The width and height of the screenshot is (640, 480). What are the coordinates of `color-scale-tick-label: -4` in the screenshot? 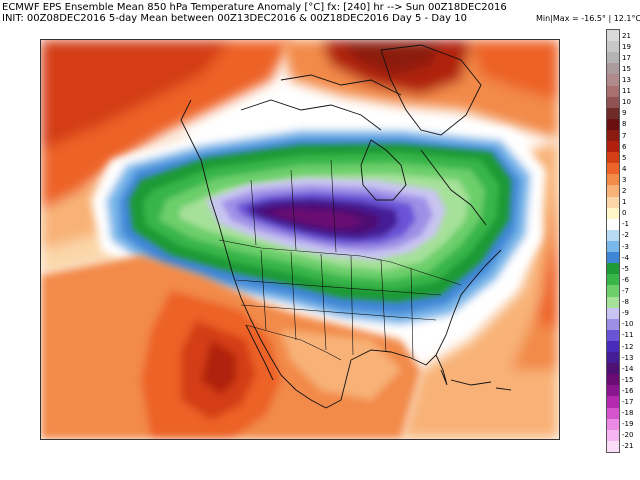 It's located at (625, 257).